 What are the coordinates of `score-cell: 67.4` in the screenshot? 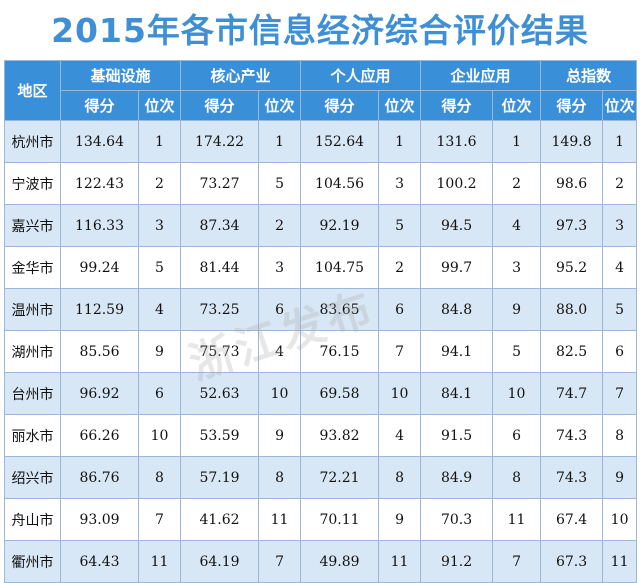 It's located at (572, 519).